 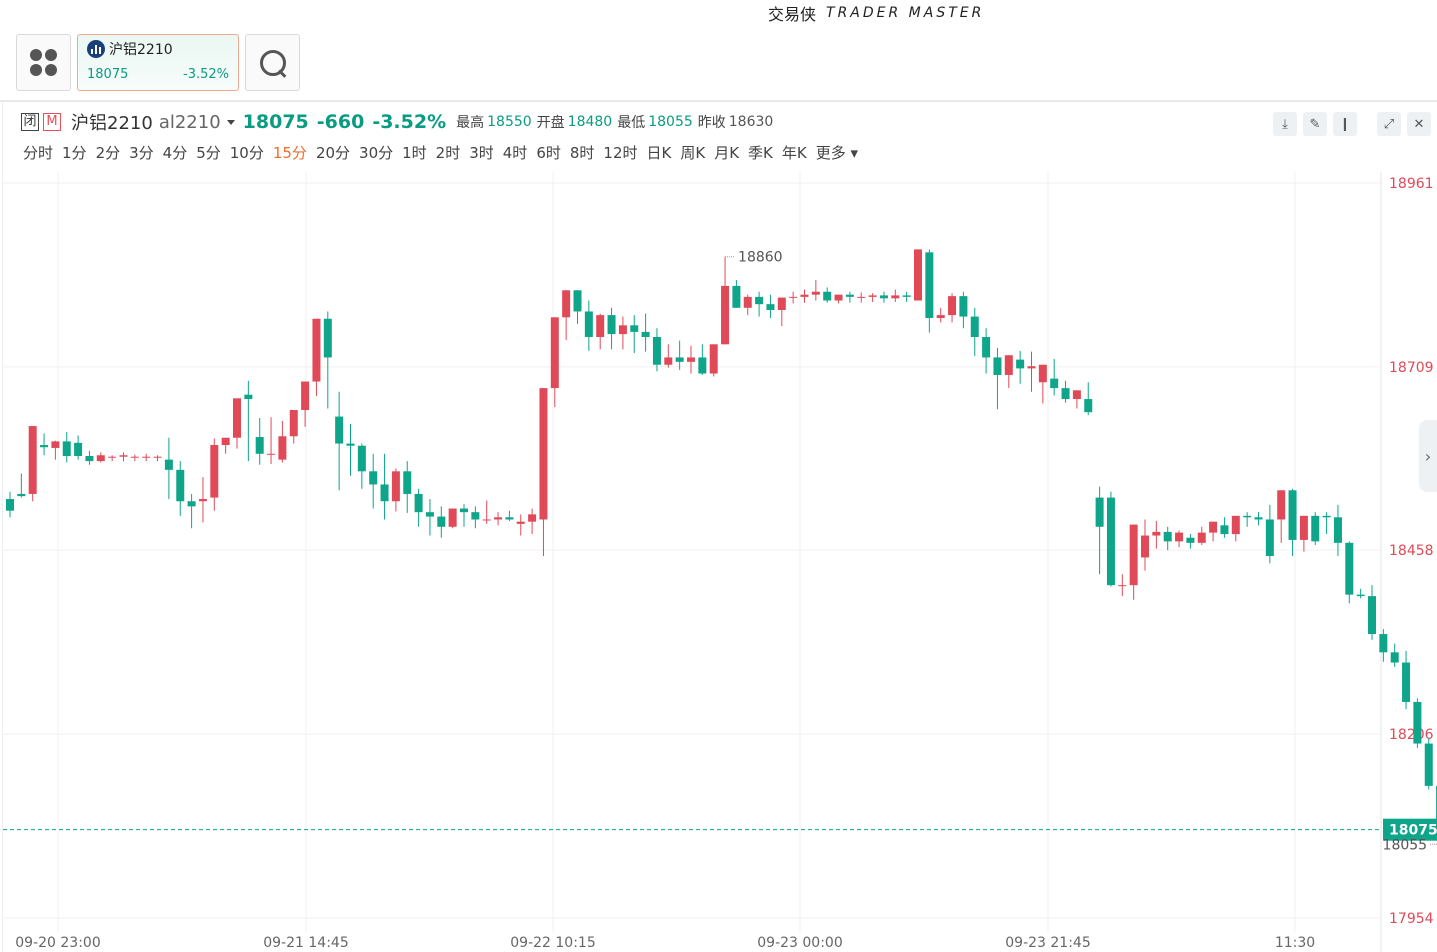 What do you see at coordinates (760, 258) in the screenshot?
I see `high-marker: 18860` at bounding box center [760, 258].